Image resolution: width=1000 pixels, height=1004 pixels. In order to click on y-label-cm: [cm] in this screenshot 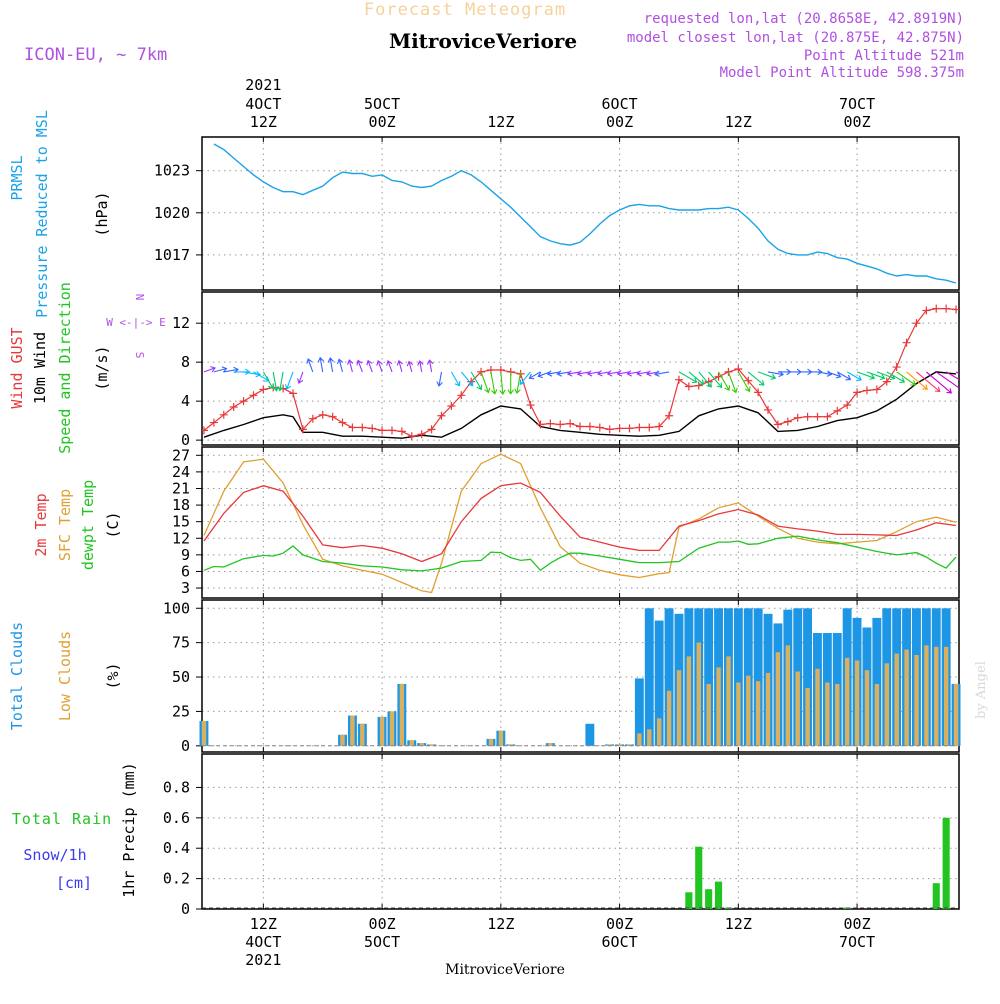, I will do `click(74, 883)`.